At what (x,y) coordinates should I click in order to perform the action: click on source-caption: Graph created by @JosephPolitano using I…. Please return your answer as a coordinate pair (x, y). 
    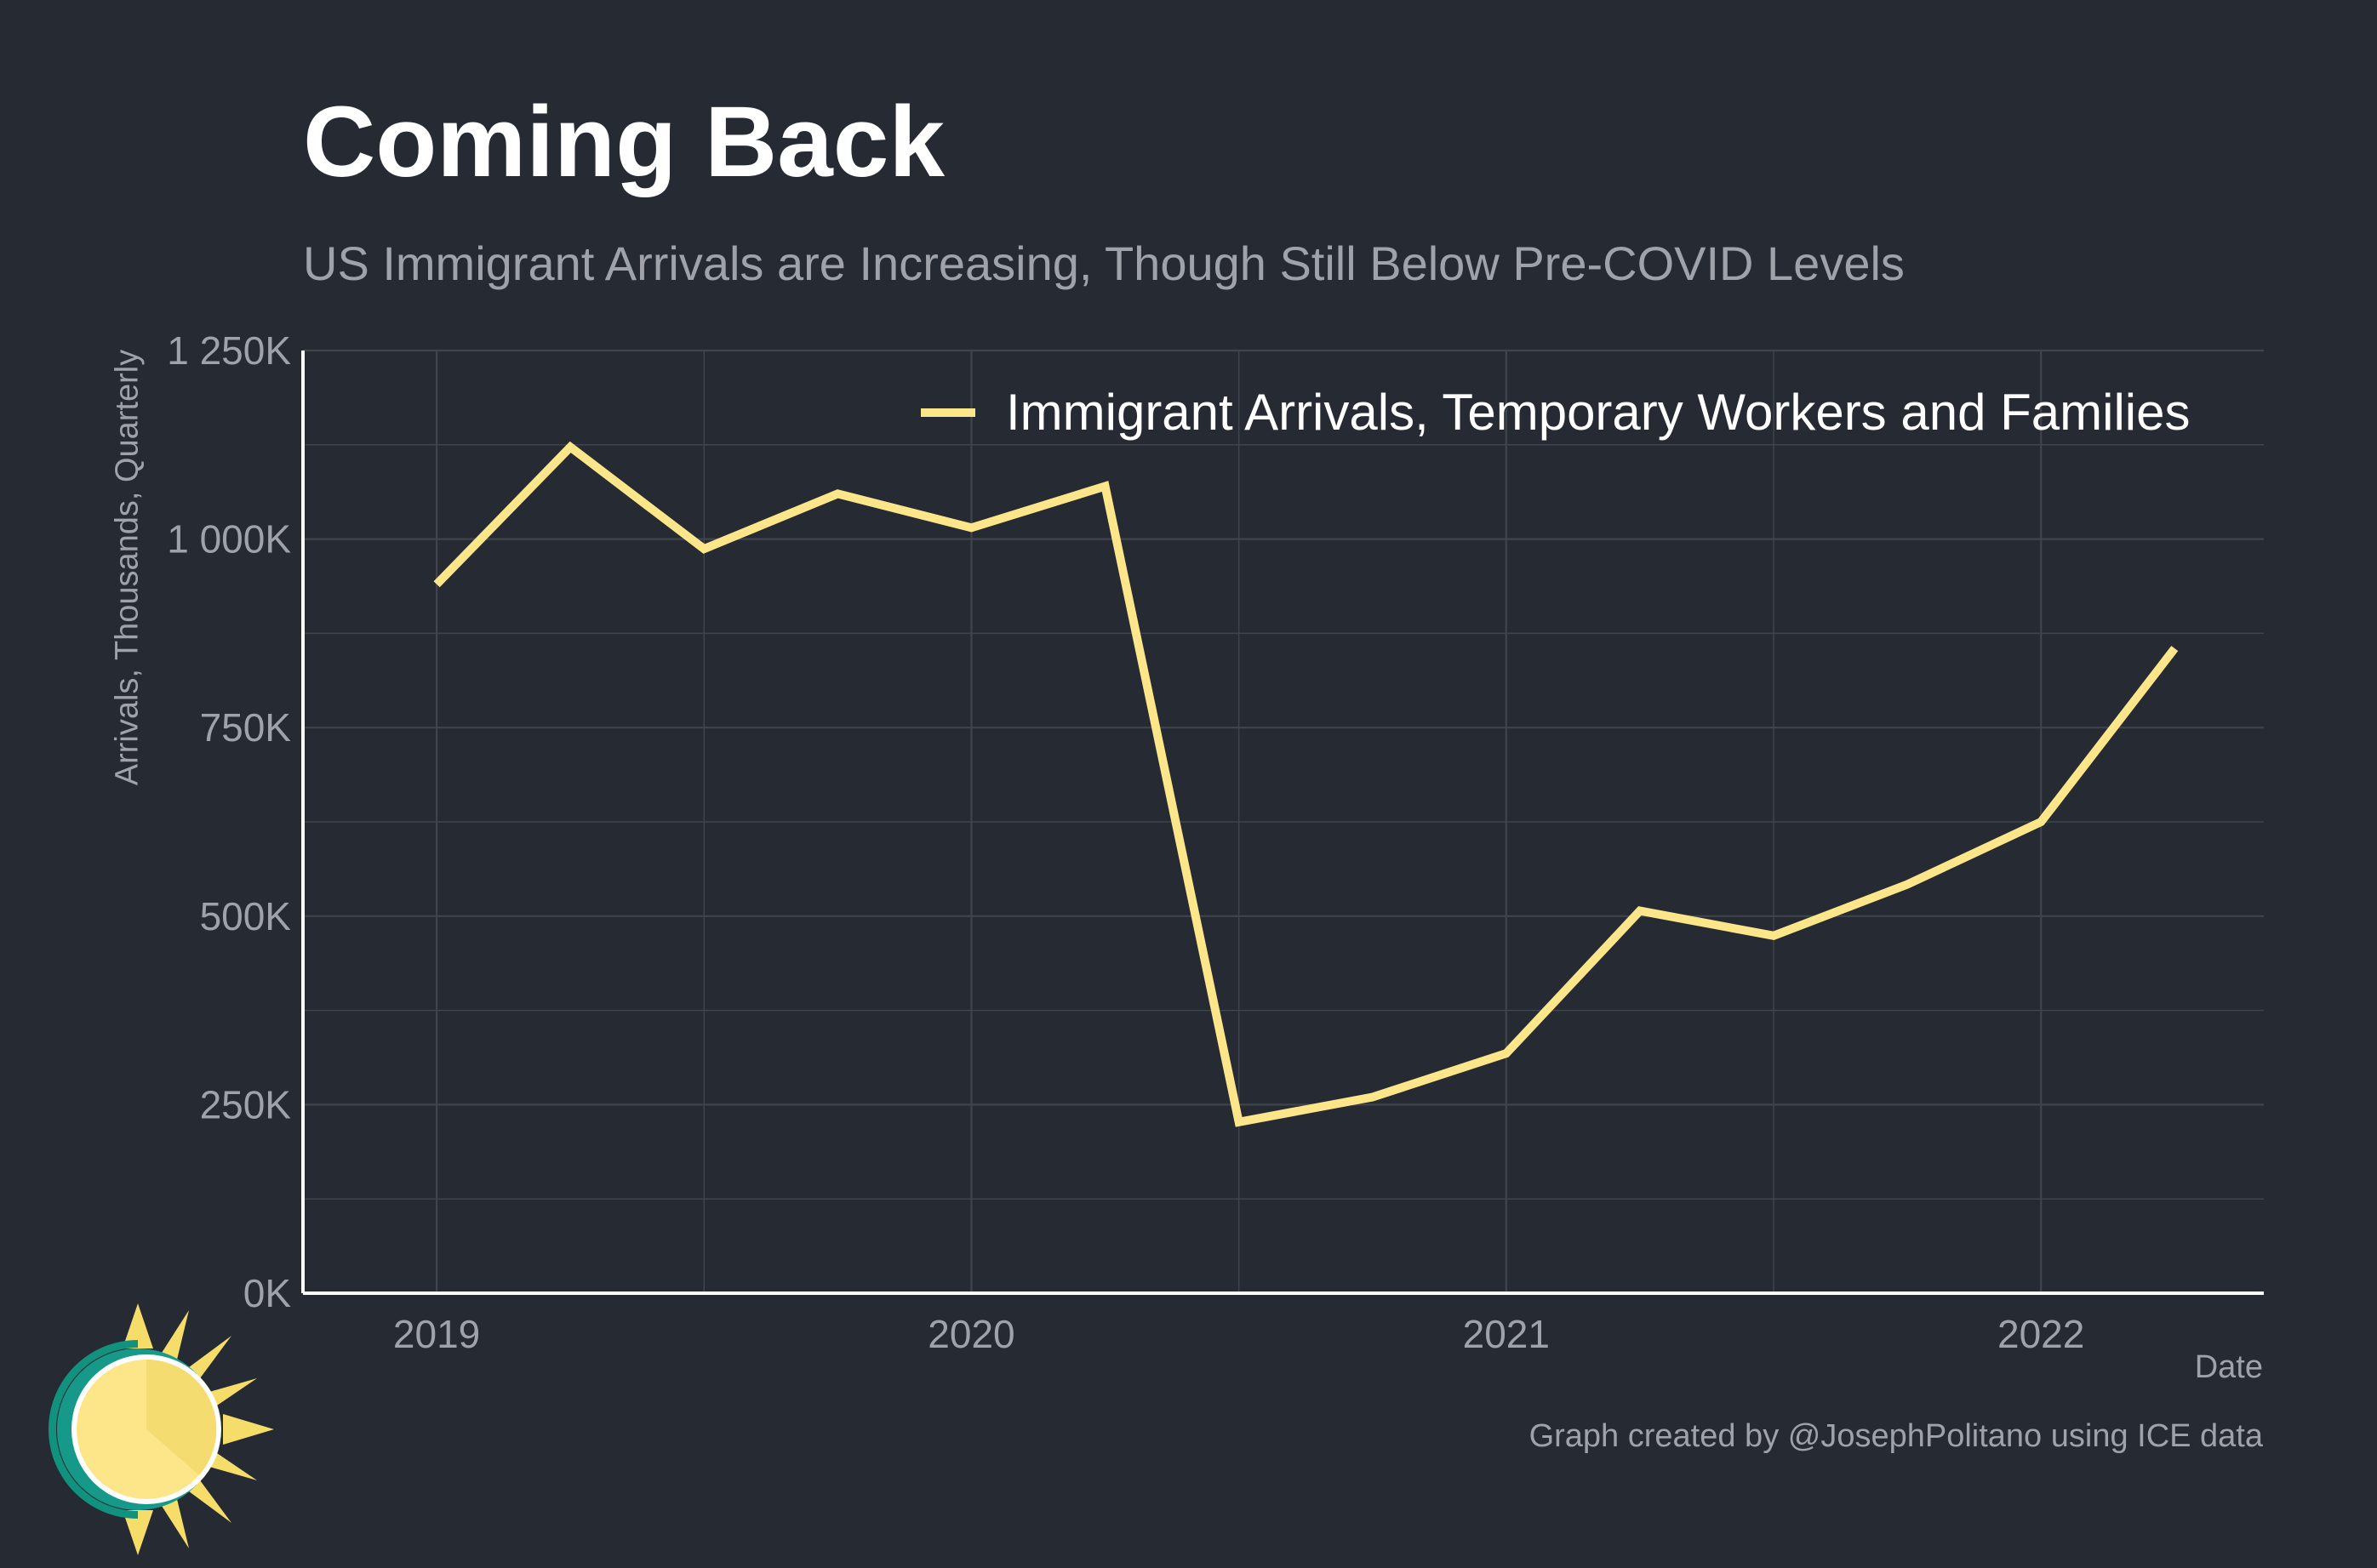
    Looking at the image, I should click on (1895, 1436).